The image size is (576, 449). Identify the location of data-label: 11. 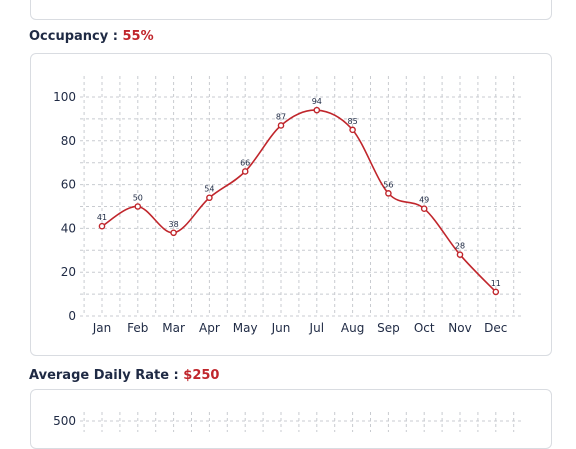
(496, 283).